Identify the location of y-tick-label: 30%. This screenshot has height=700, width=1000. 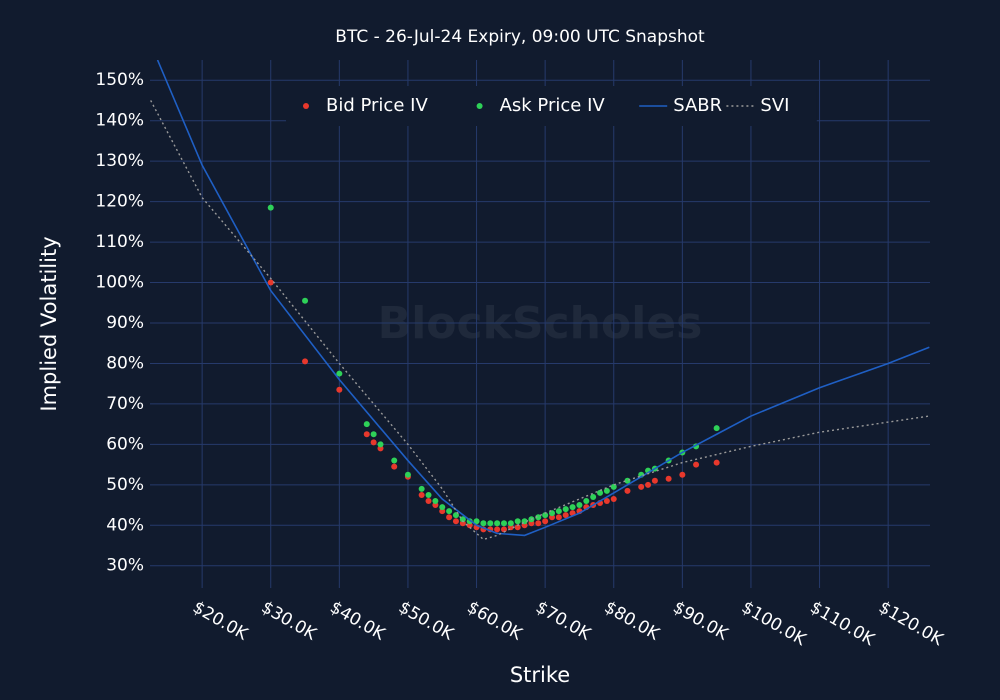
(125, 566).